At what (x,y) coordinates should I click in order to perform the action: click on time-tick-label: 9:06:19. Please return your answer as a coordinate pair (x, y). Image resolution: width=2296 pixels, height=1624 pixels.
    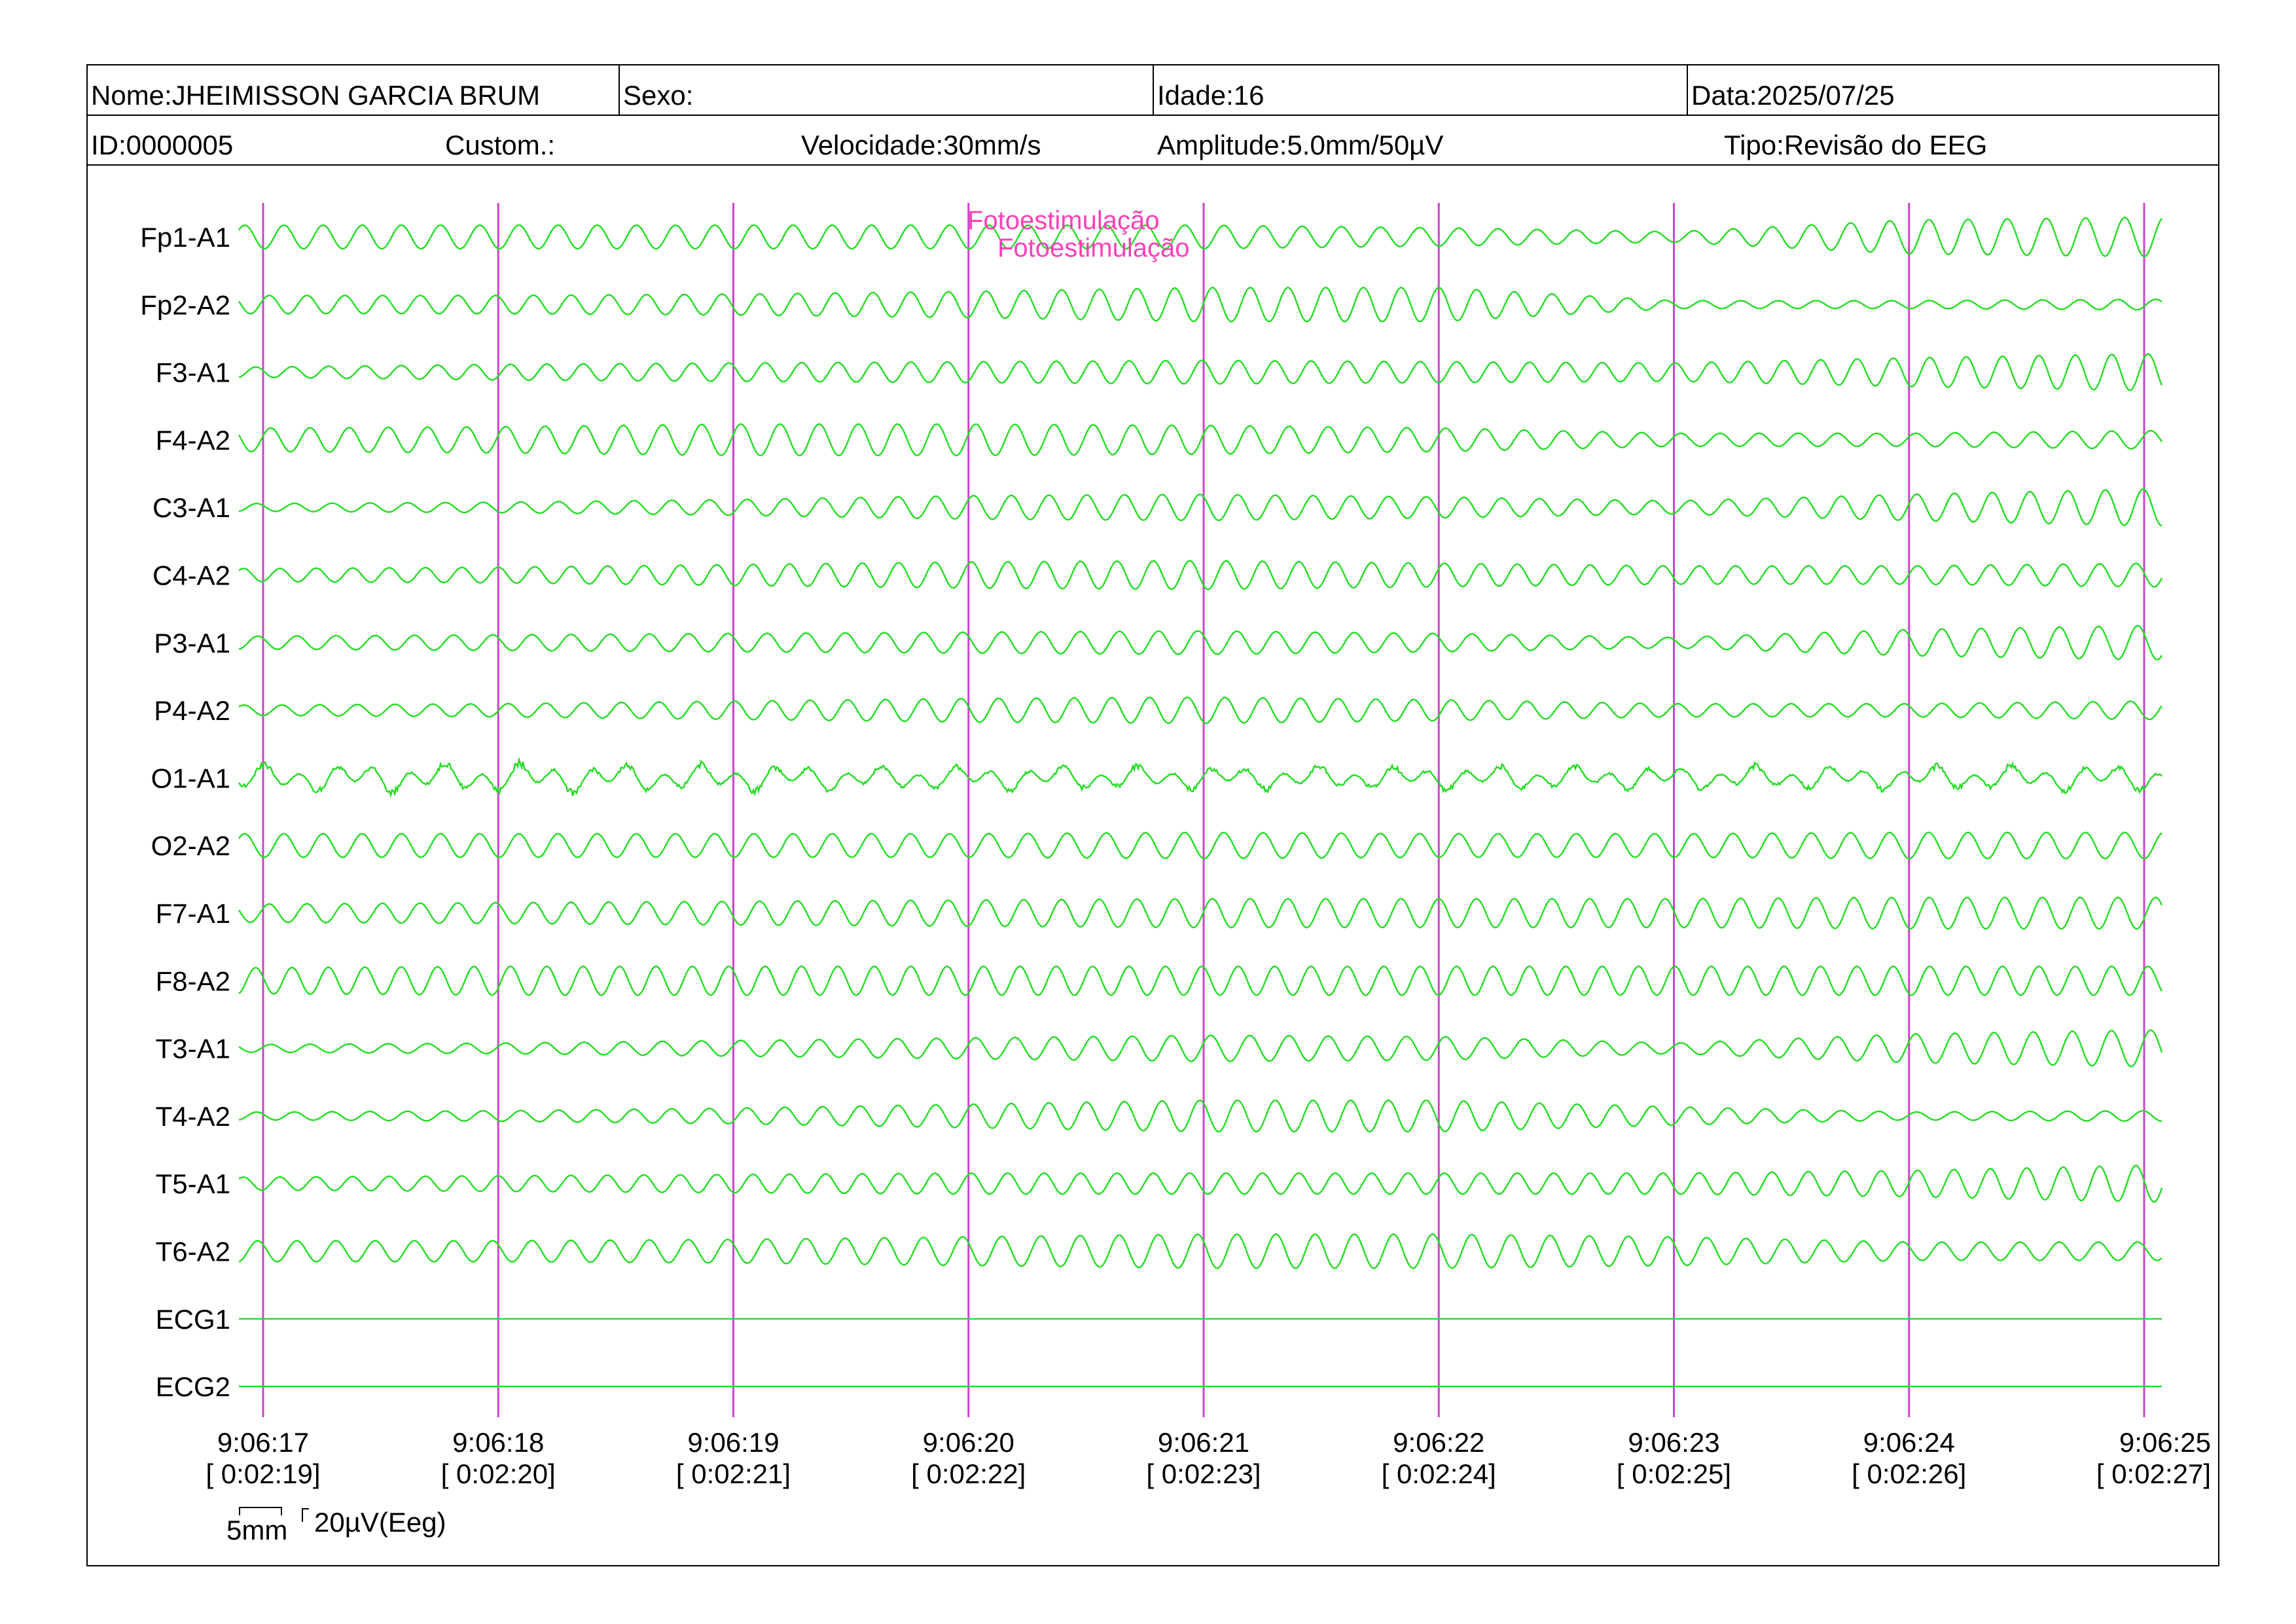
    Looking at the image, I should click on (733, 1443).